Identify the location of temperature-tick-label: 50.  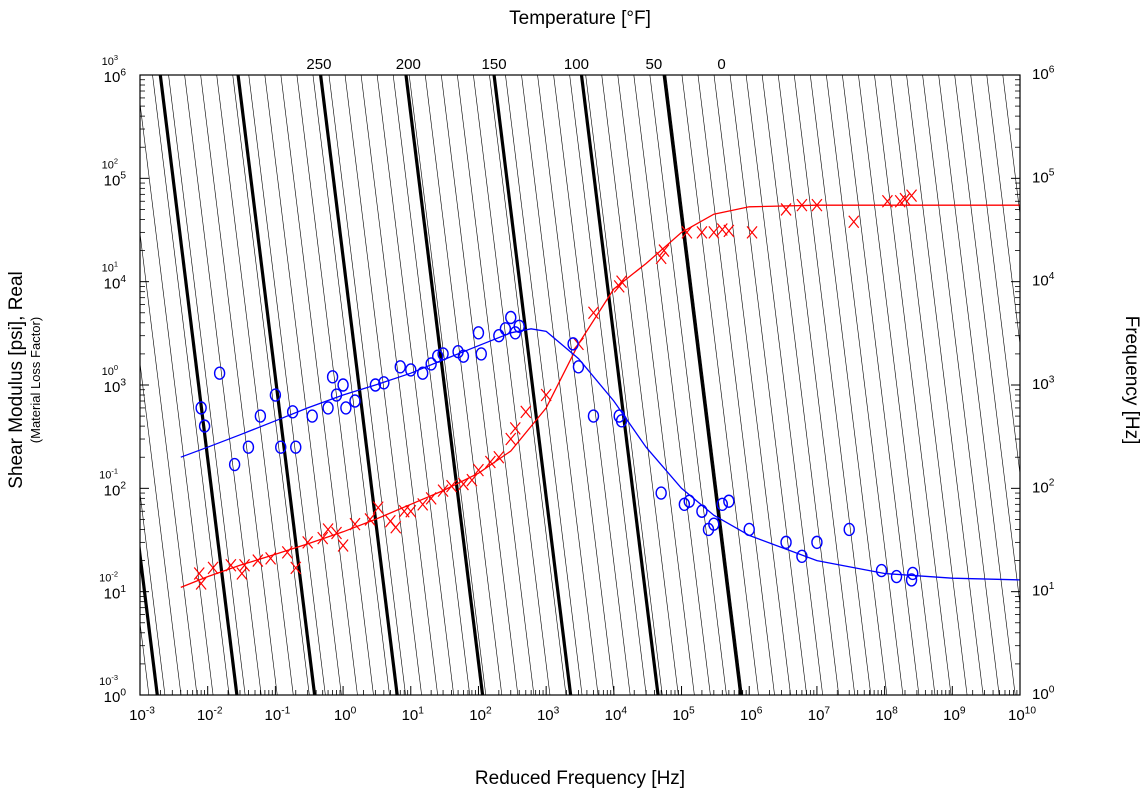
(654, 64).